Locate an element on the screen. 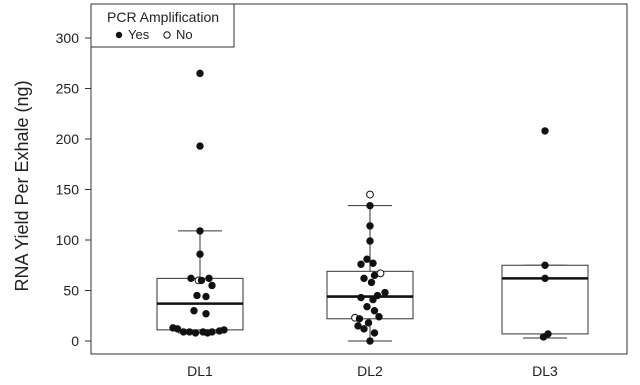 The width and height of the screenshot is (640, 385). y-axis: 0 50 100 150 200 250 300 is located at coordinates (74, 189).